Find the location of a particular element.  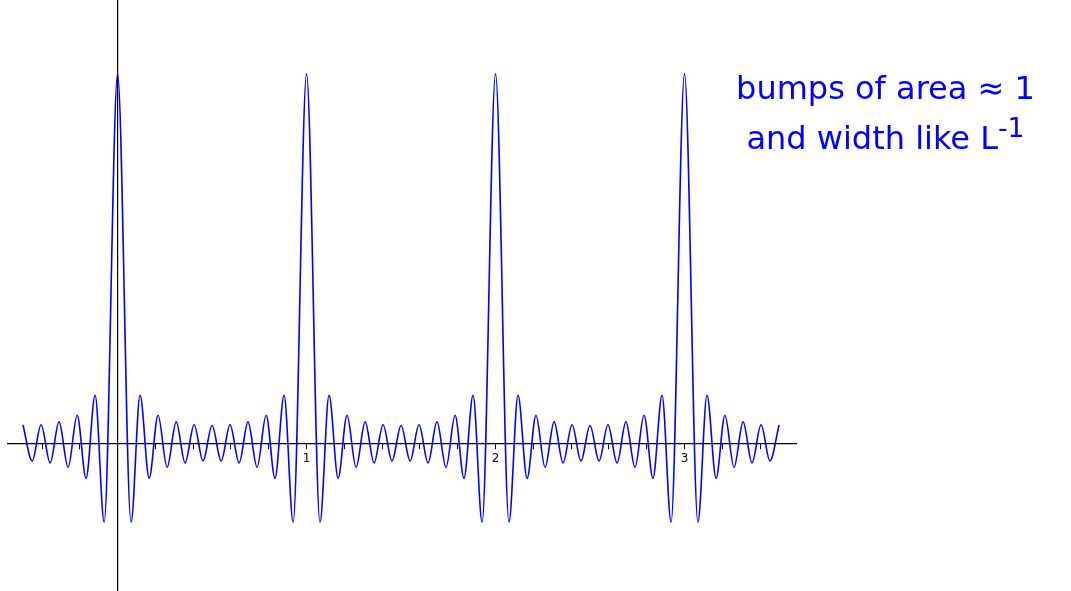

x-tick-label: 3 is located at coordinates (684, 457).